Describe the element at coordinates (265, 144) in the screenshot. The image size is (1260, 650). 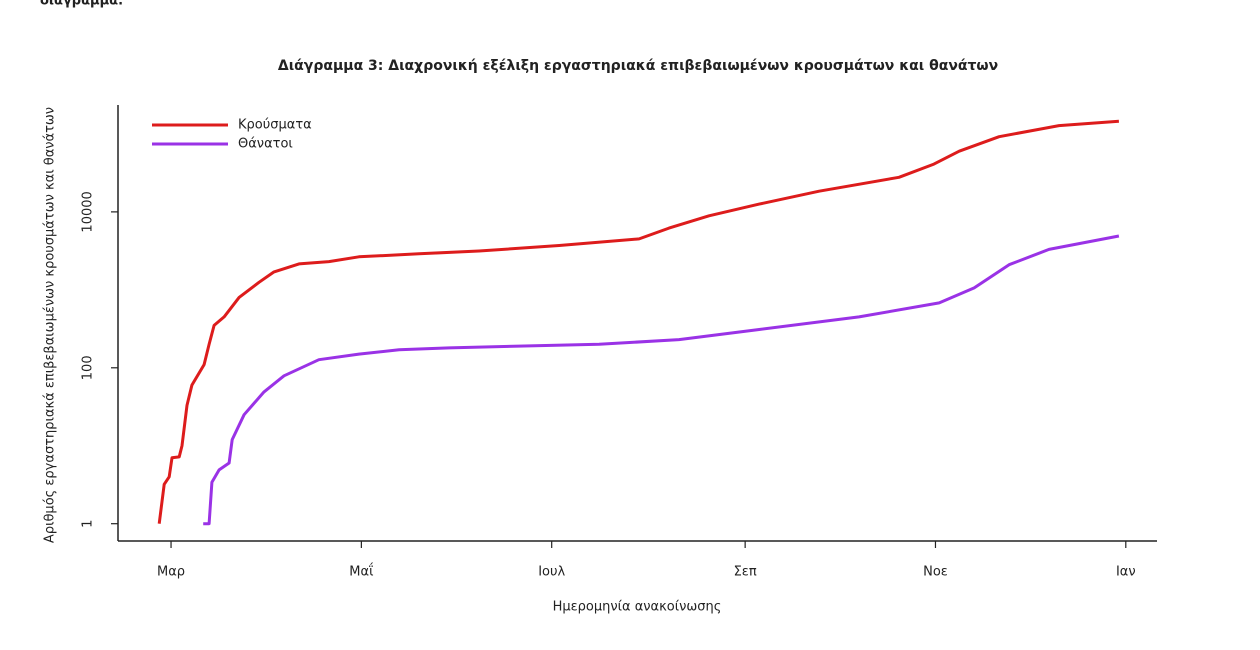
I see `legend-label: Θάνατοι` at that location.